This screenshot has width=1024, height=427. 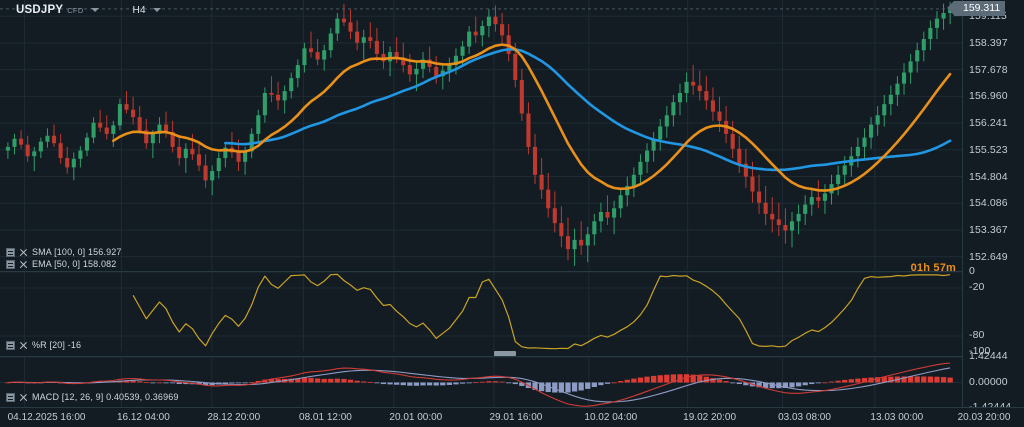 I want to click on legend-ema-label: EMA [50, 0] 158.082, so click(x=74, y=264).